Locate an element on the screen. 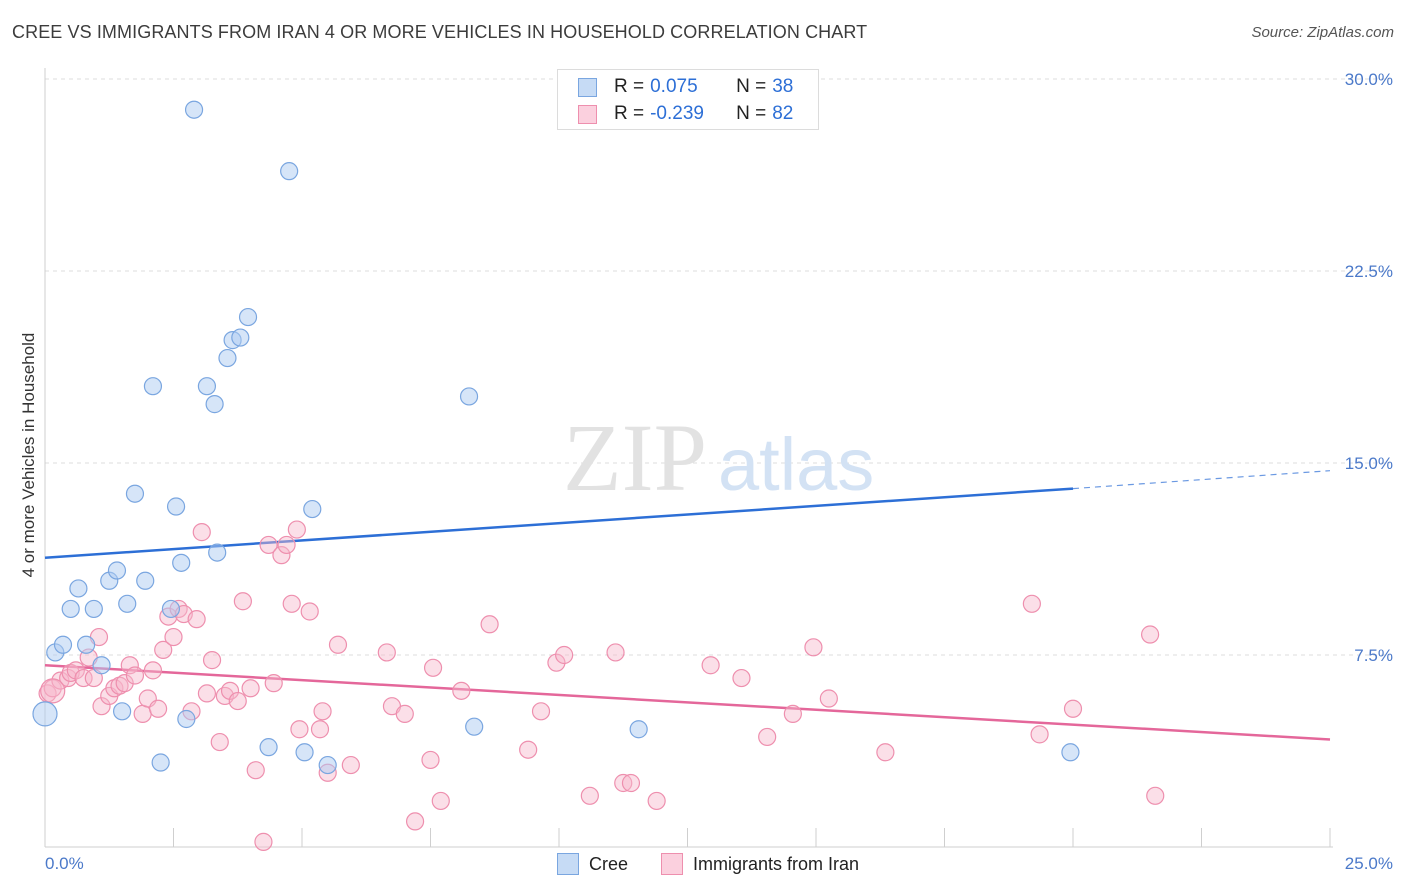 This screenshot has height=892, width=1406. cree-swatch is located at coordinates (587, 87).